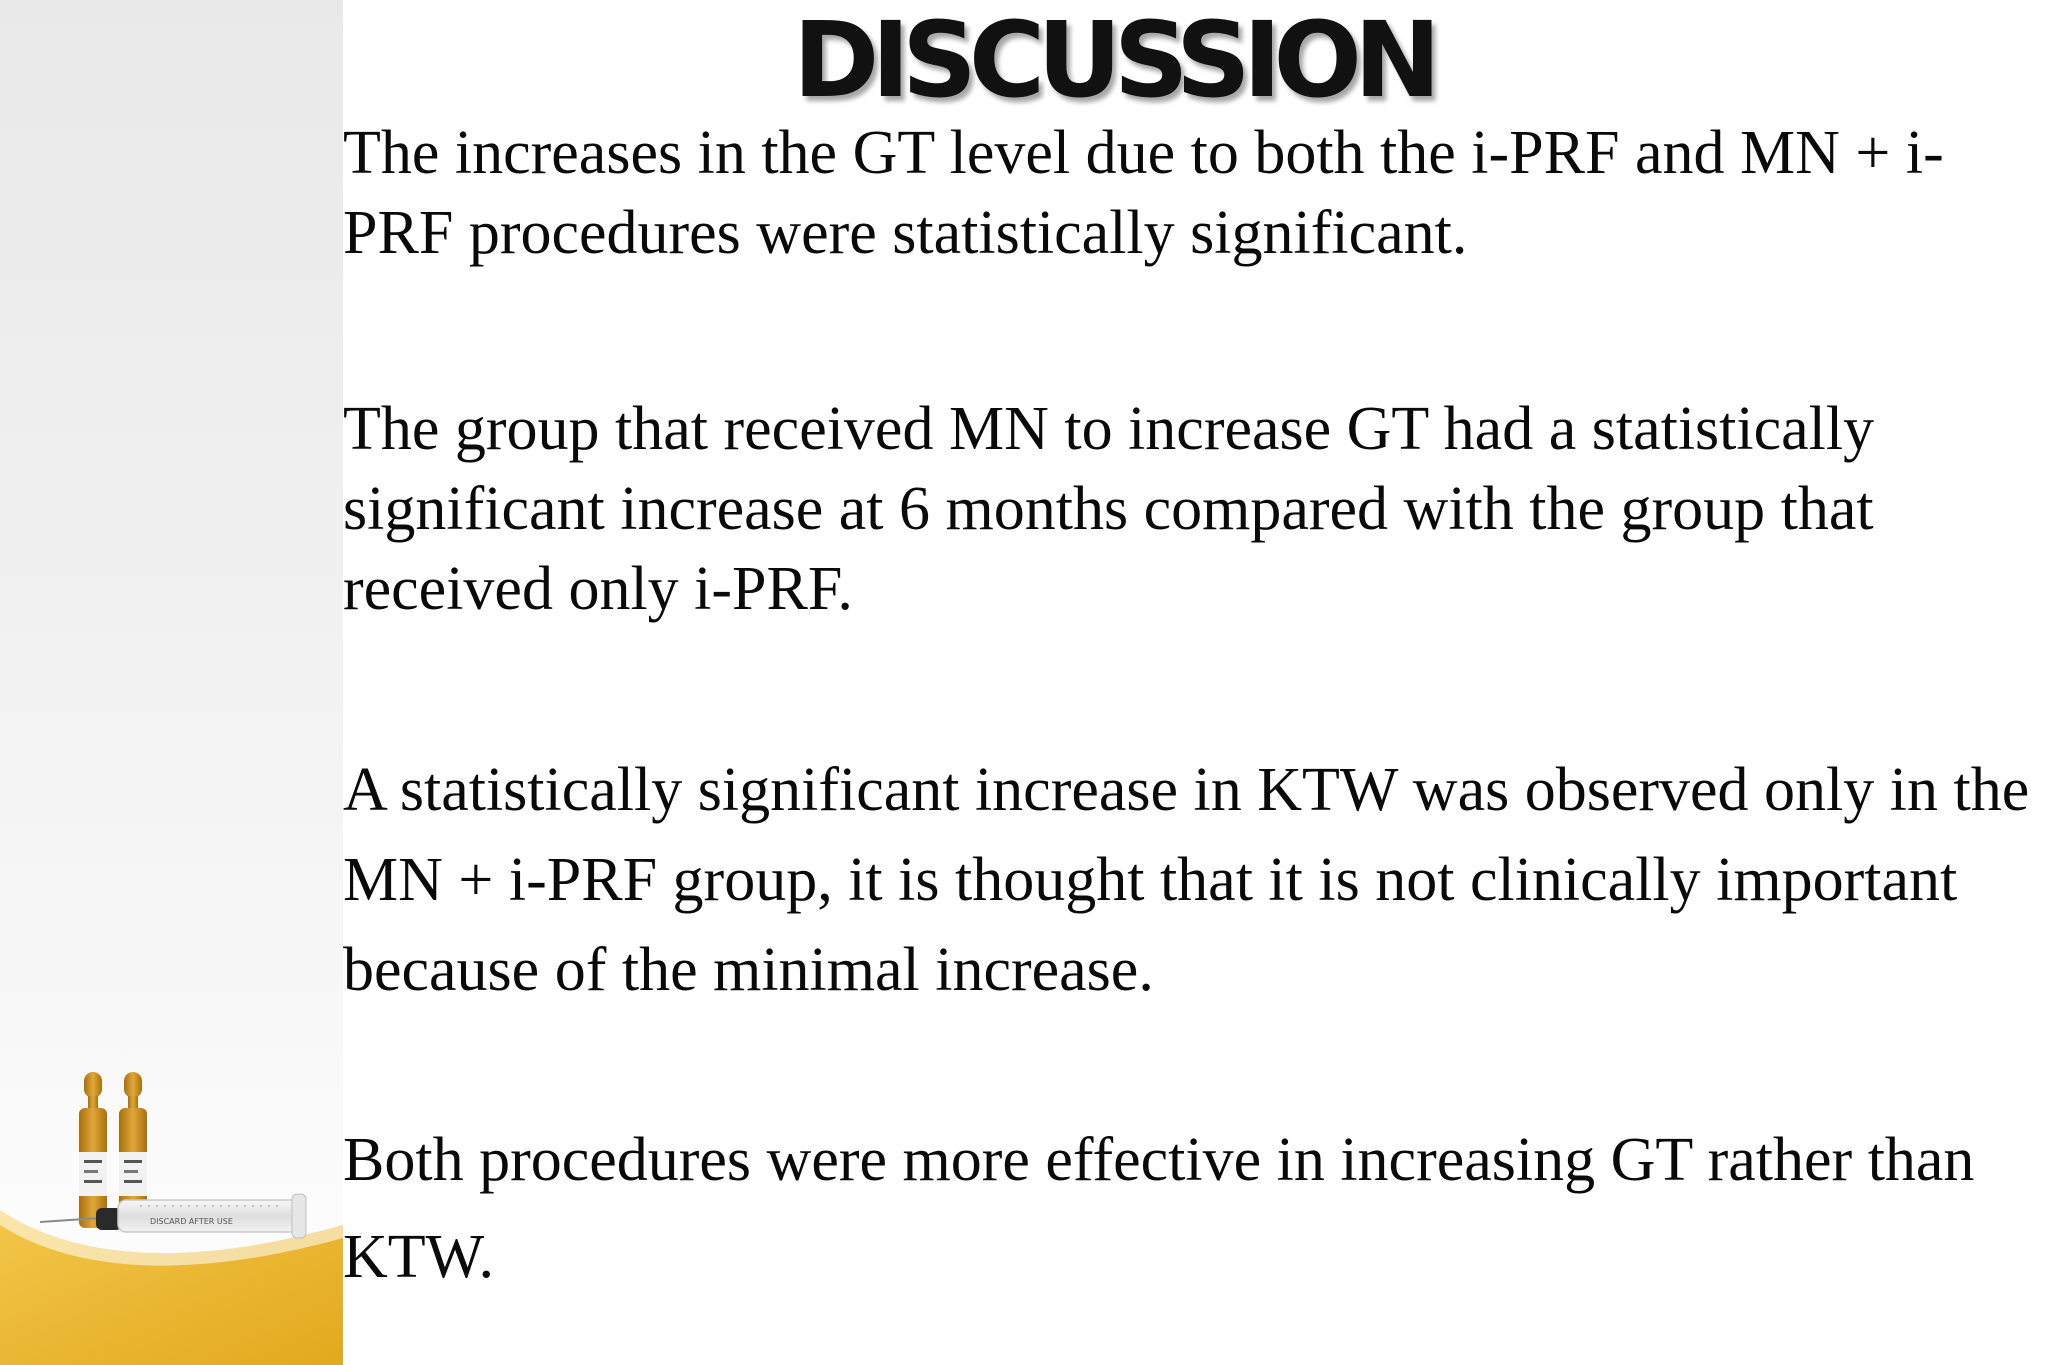 The width and height of the screenshot is (2048, 1365). Describe the element at coordinates (191, 1221) in the screenshot. I see `syringe-label: DISCARD AFTER USE` at that location.